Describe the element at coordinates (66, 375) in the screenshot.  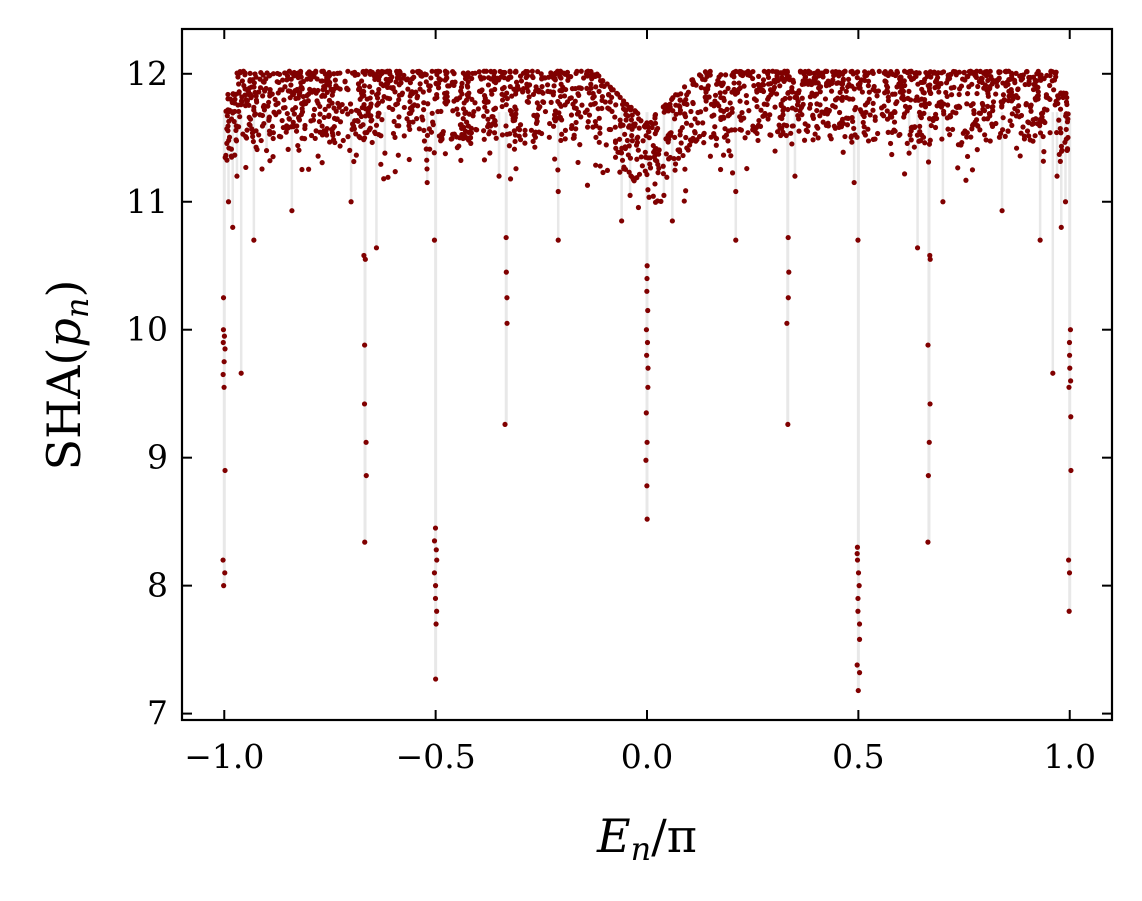
I see `y-axis-label: SHA(pn)` at that location.